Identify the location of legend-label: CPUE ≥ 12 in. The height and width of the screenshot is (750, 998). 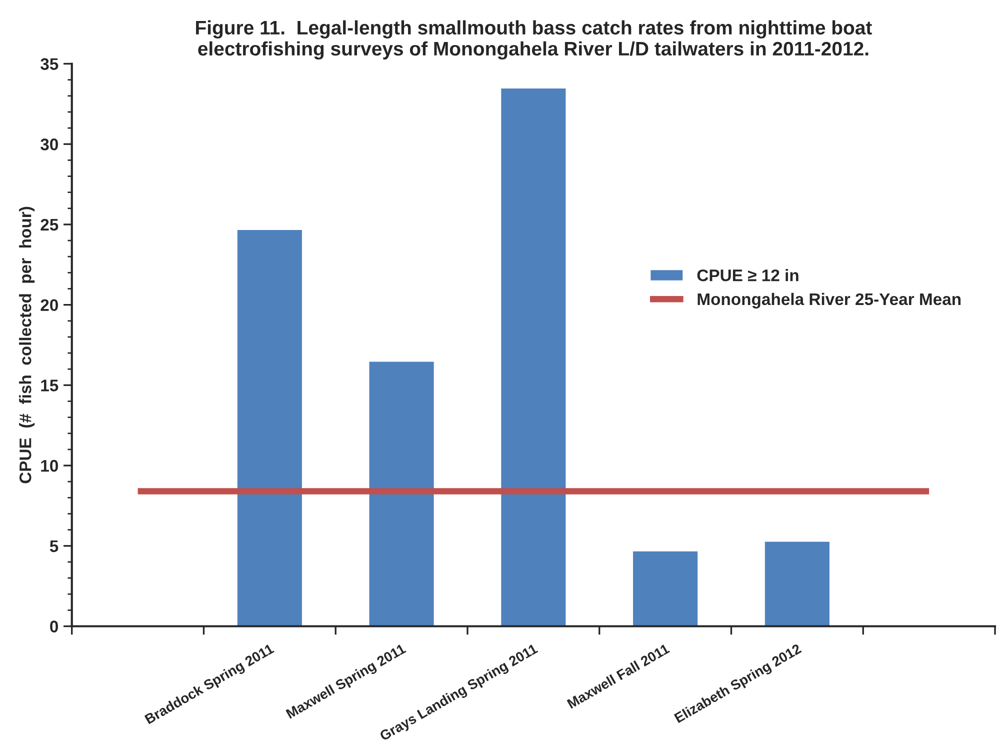
(747, 275).